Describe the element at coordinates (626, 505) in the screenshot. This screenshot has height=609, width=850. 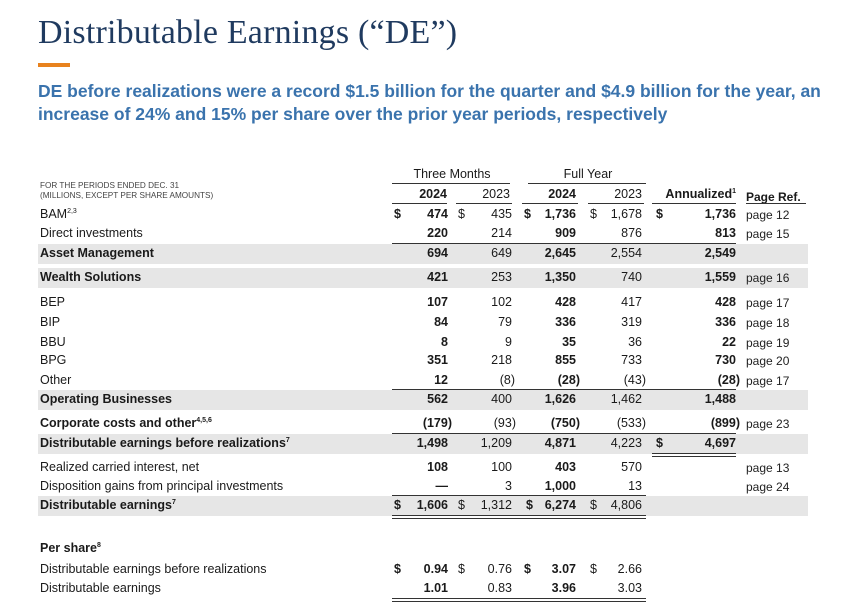
I see `cell-fy2023: 4,806` at that location.